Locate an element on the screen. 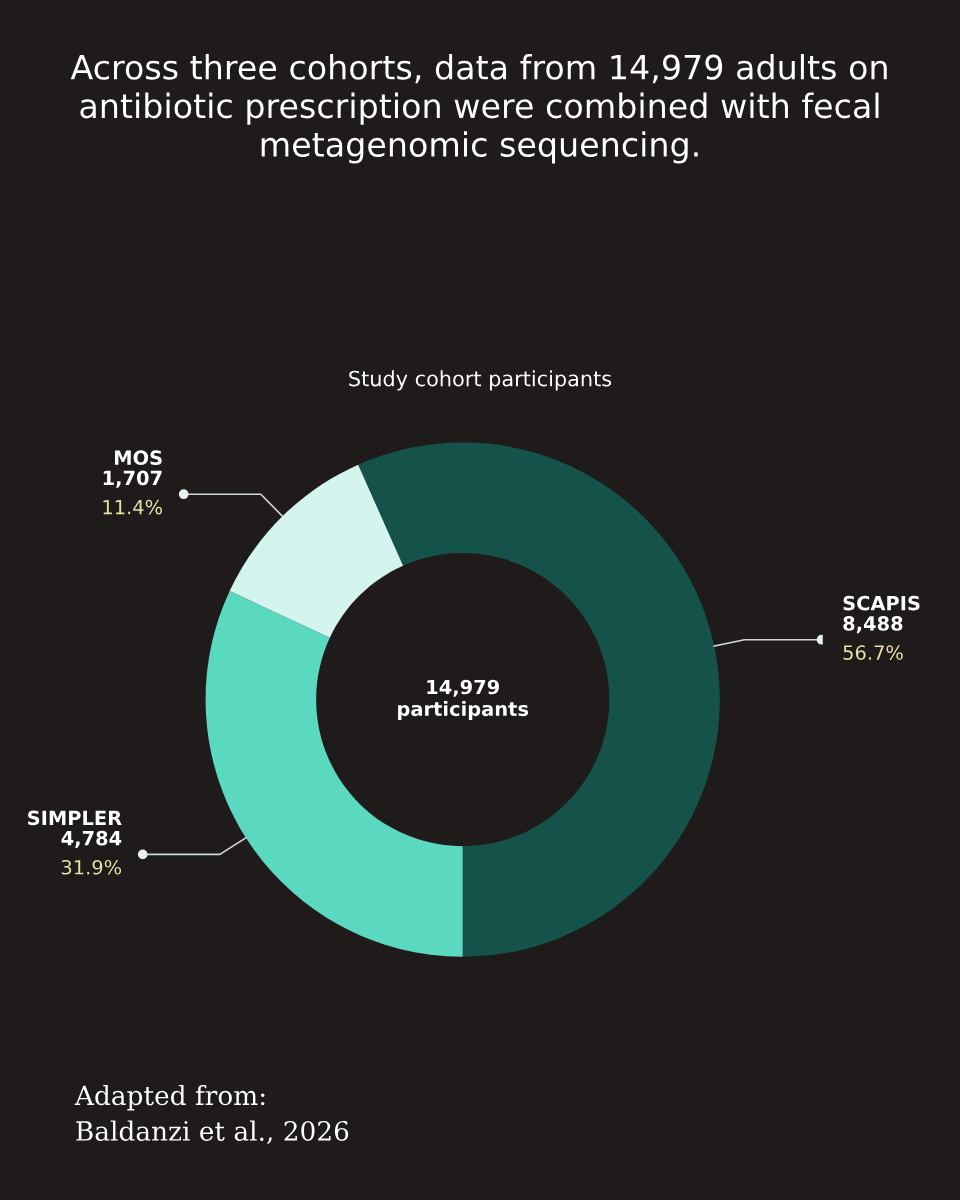 The width and height of the screenshot is (960, 1200). data-label: 8,488 56.7% is located at coordinates (873, 638).